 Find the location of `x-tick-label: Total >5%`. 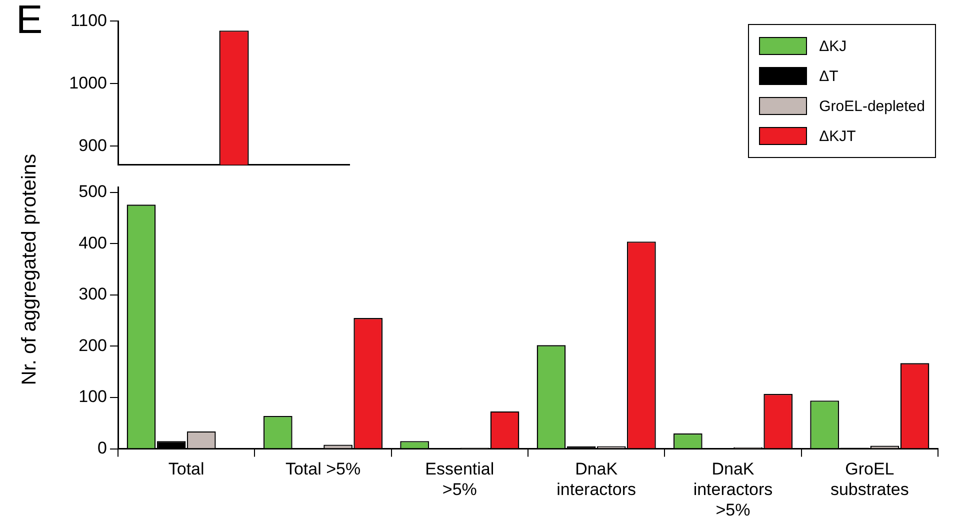

x-tick-label: Total >5% is located at coordinates (323, 469).